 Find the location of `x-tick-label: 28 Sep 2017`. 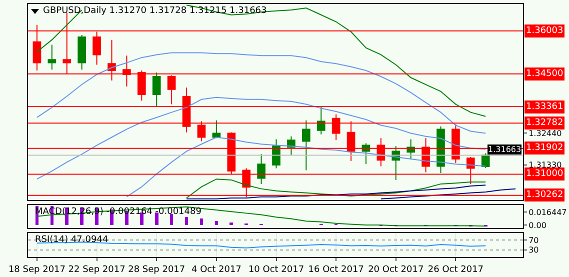

x-tick-label: 28 Sep 2017 is located at coordinates (157, 269).